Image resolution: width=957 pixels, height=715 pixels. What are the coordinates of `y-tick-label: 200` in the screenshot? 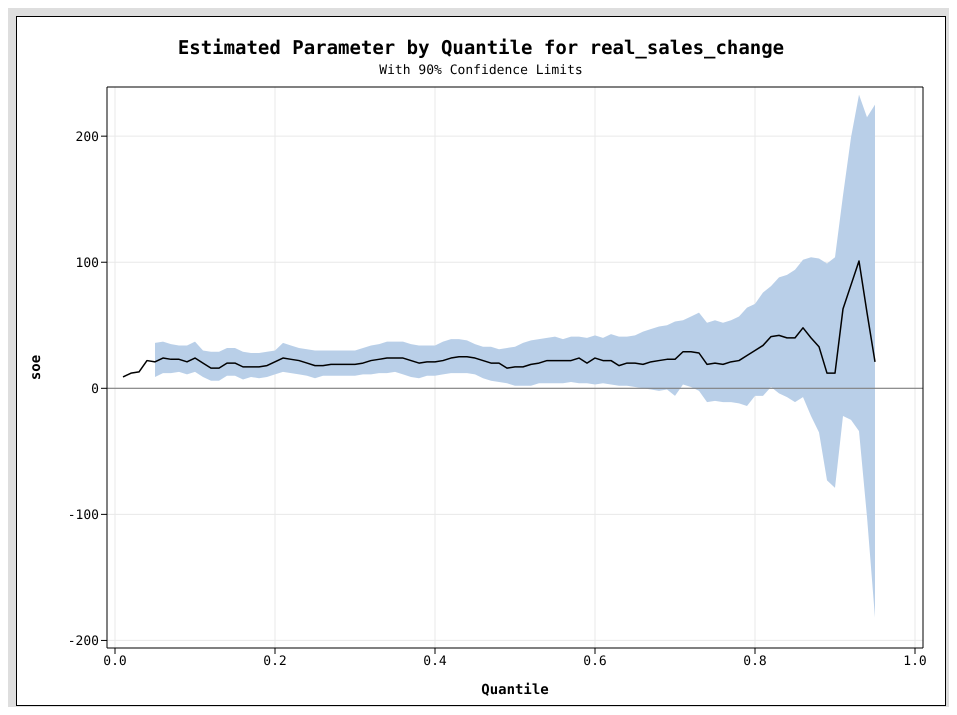 It's located at (87, 137).